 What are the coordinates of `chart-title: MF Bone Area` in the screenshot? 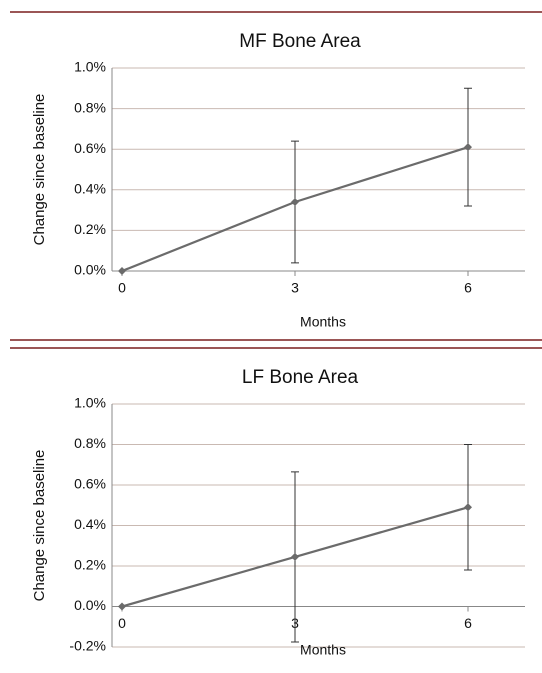 It's located at (300, 41).